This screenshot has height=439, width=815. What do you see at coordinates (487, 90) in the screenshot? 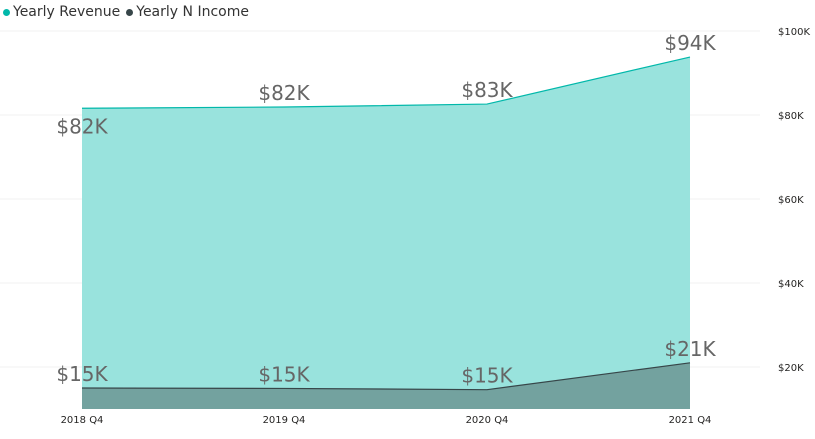
I see `data-label: $83K` at bounding box center [487, 90].